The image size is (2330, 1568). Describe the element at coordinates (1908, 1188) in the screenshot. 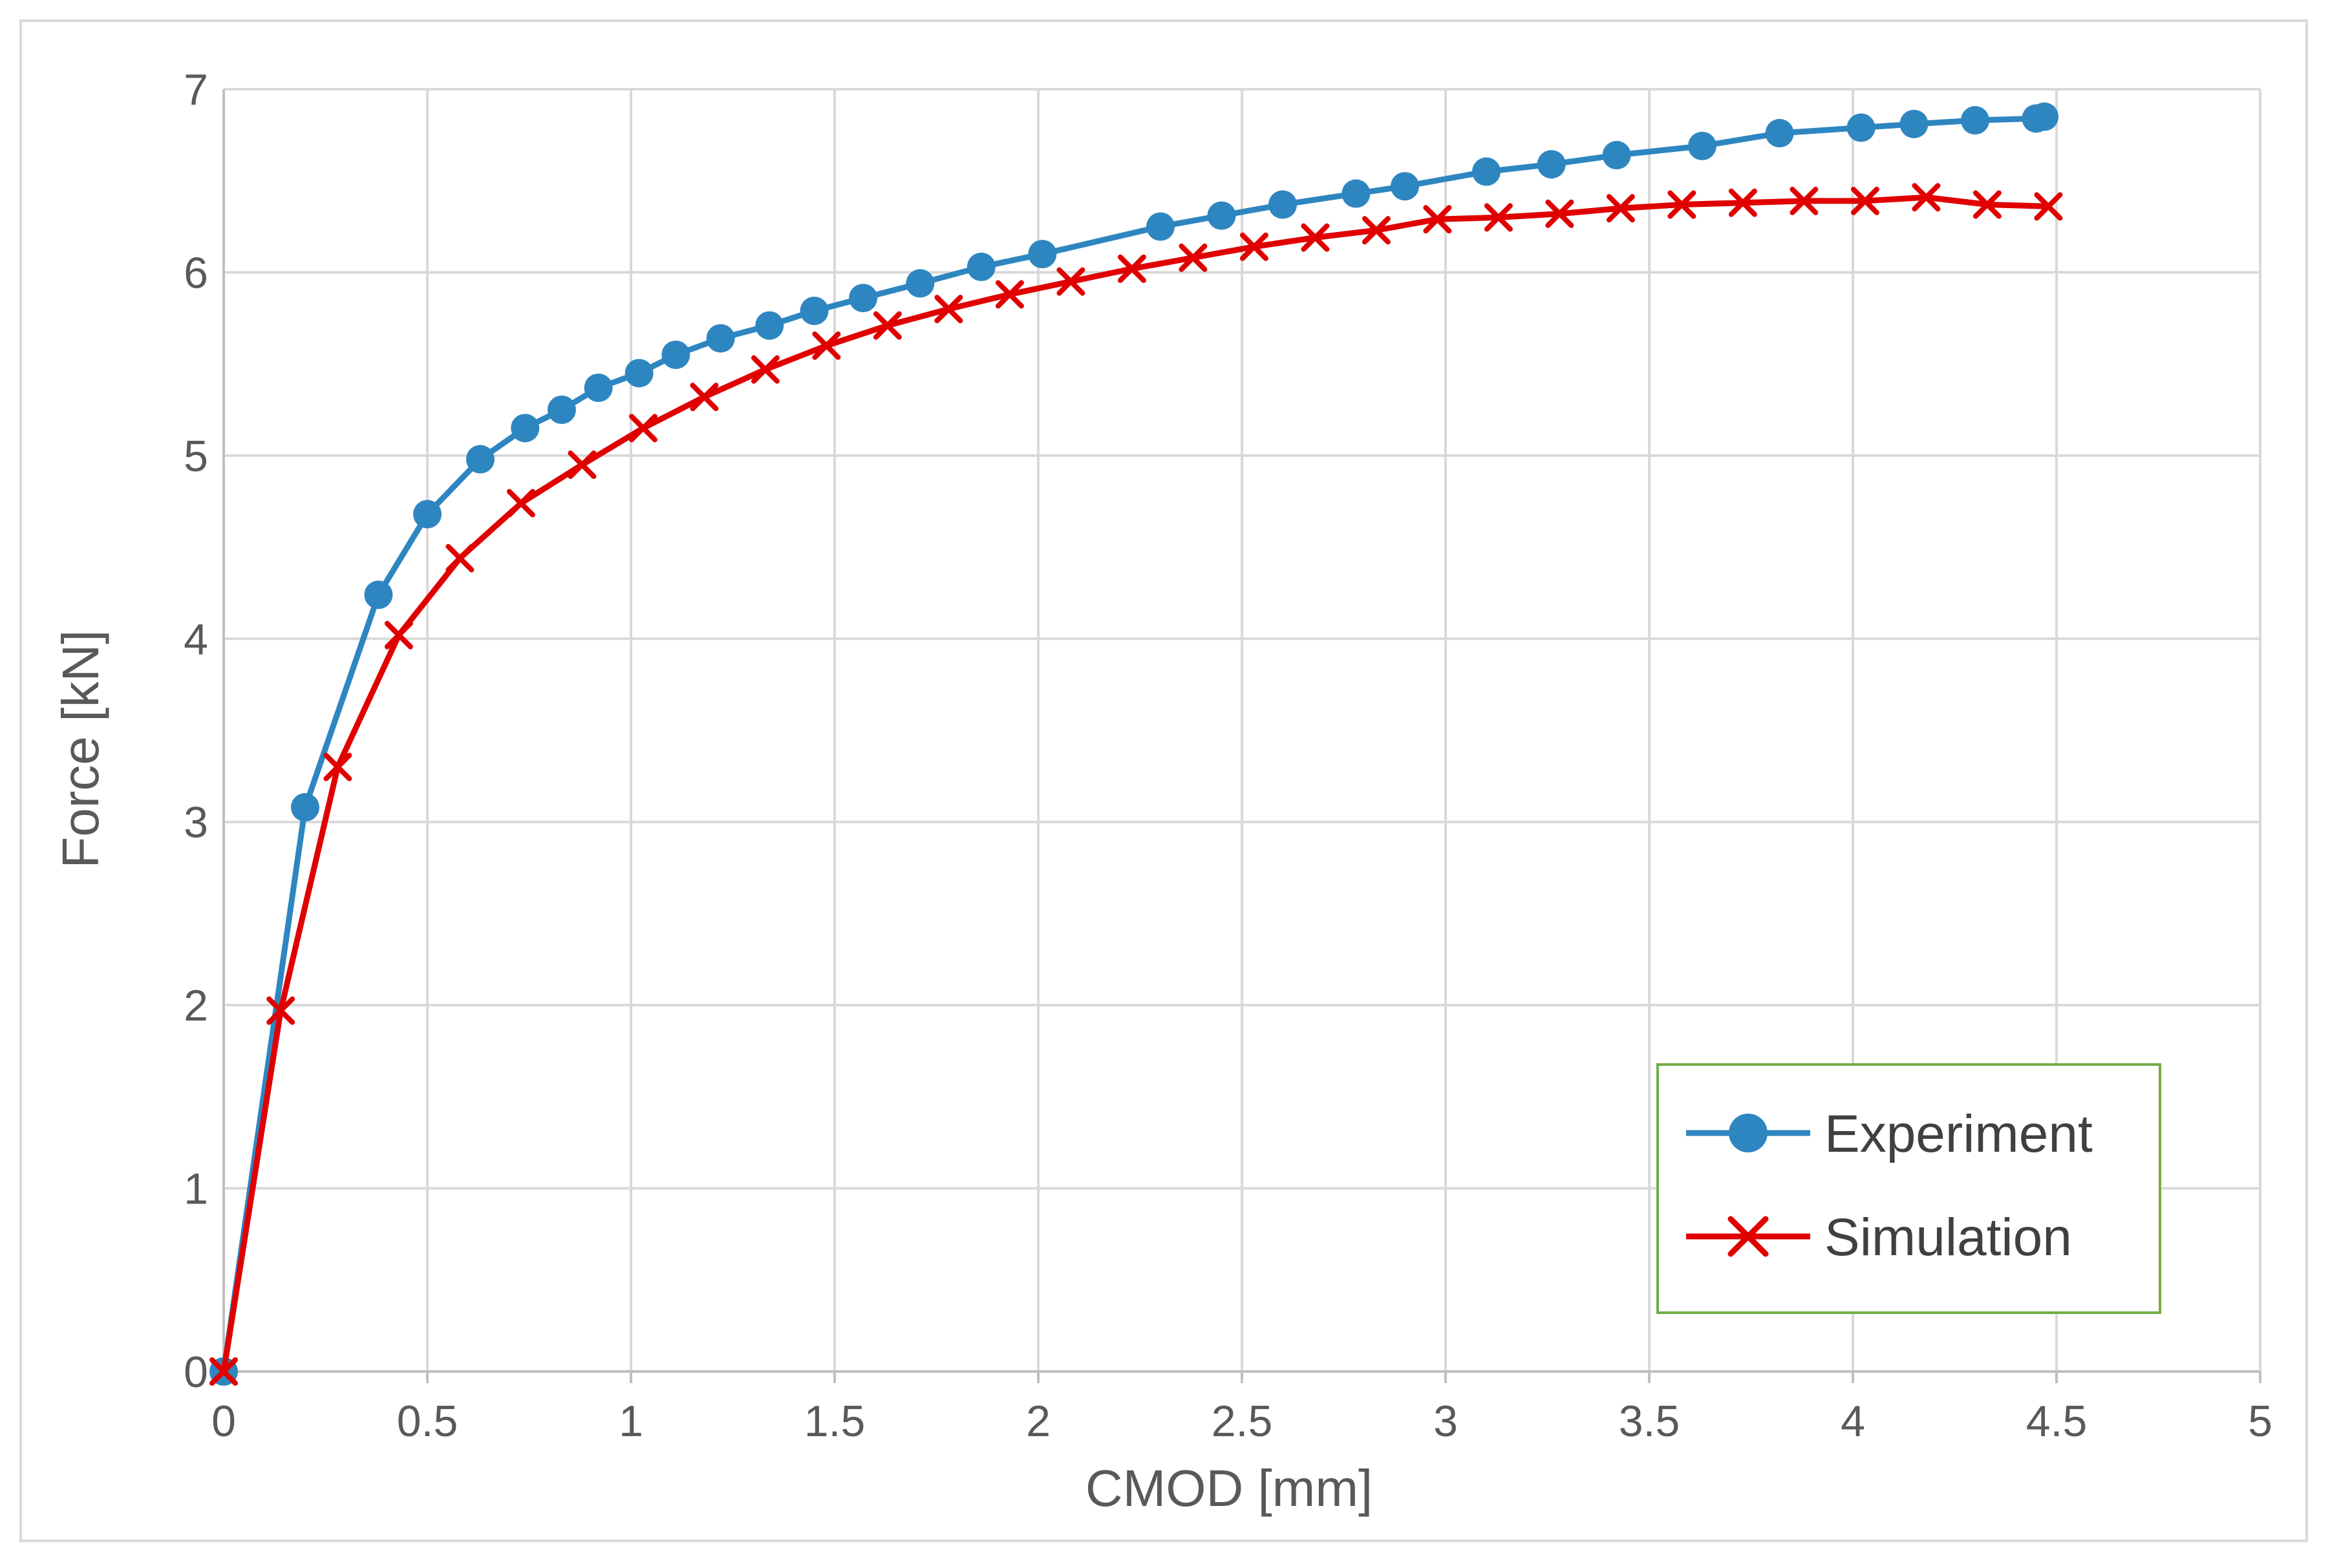

I see `legend-box` at that location.